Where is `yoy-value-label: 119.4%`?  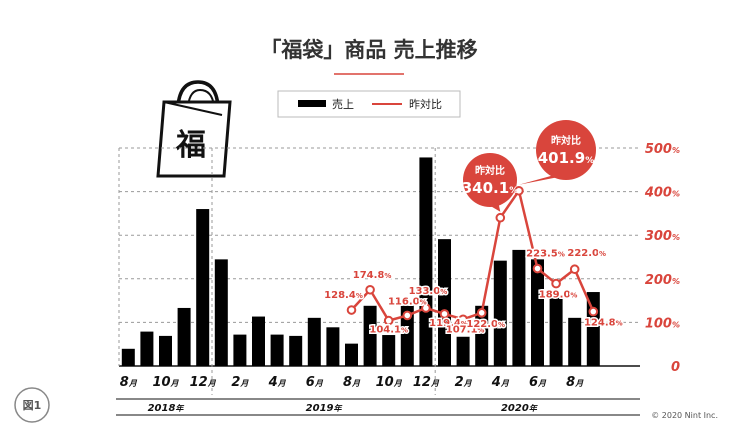
yoy-value-label: 119.4% is located at coordinates (448, 323).